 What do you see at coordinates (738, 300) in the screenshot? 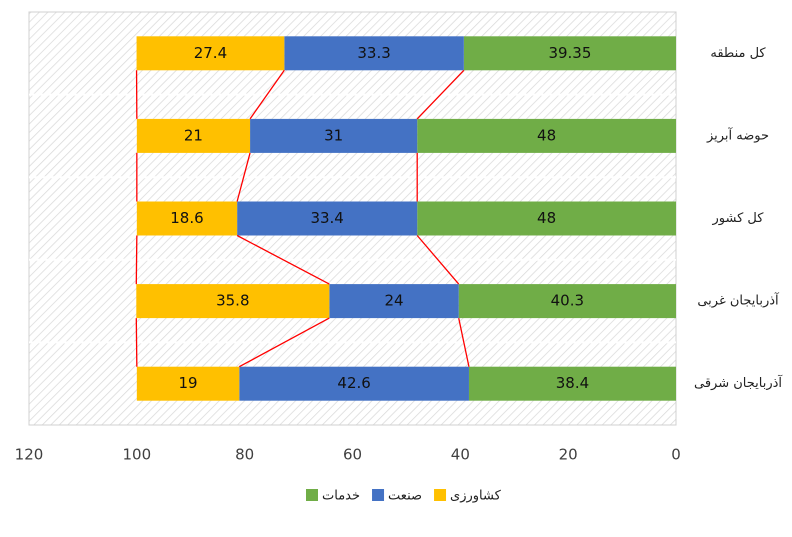
I see `category-label: آذربایجان غربی` at bounding box center [738, 300].